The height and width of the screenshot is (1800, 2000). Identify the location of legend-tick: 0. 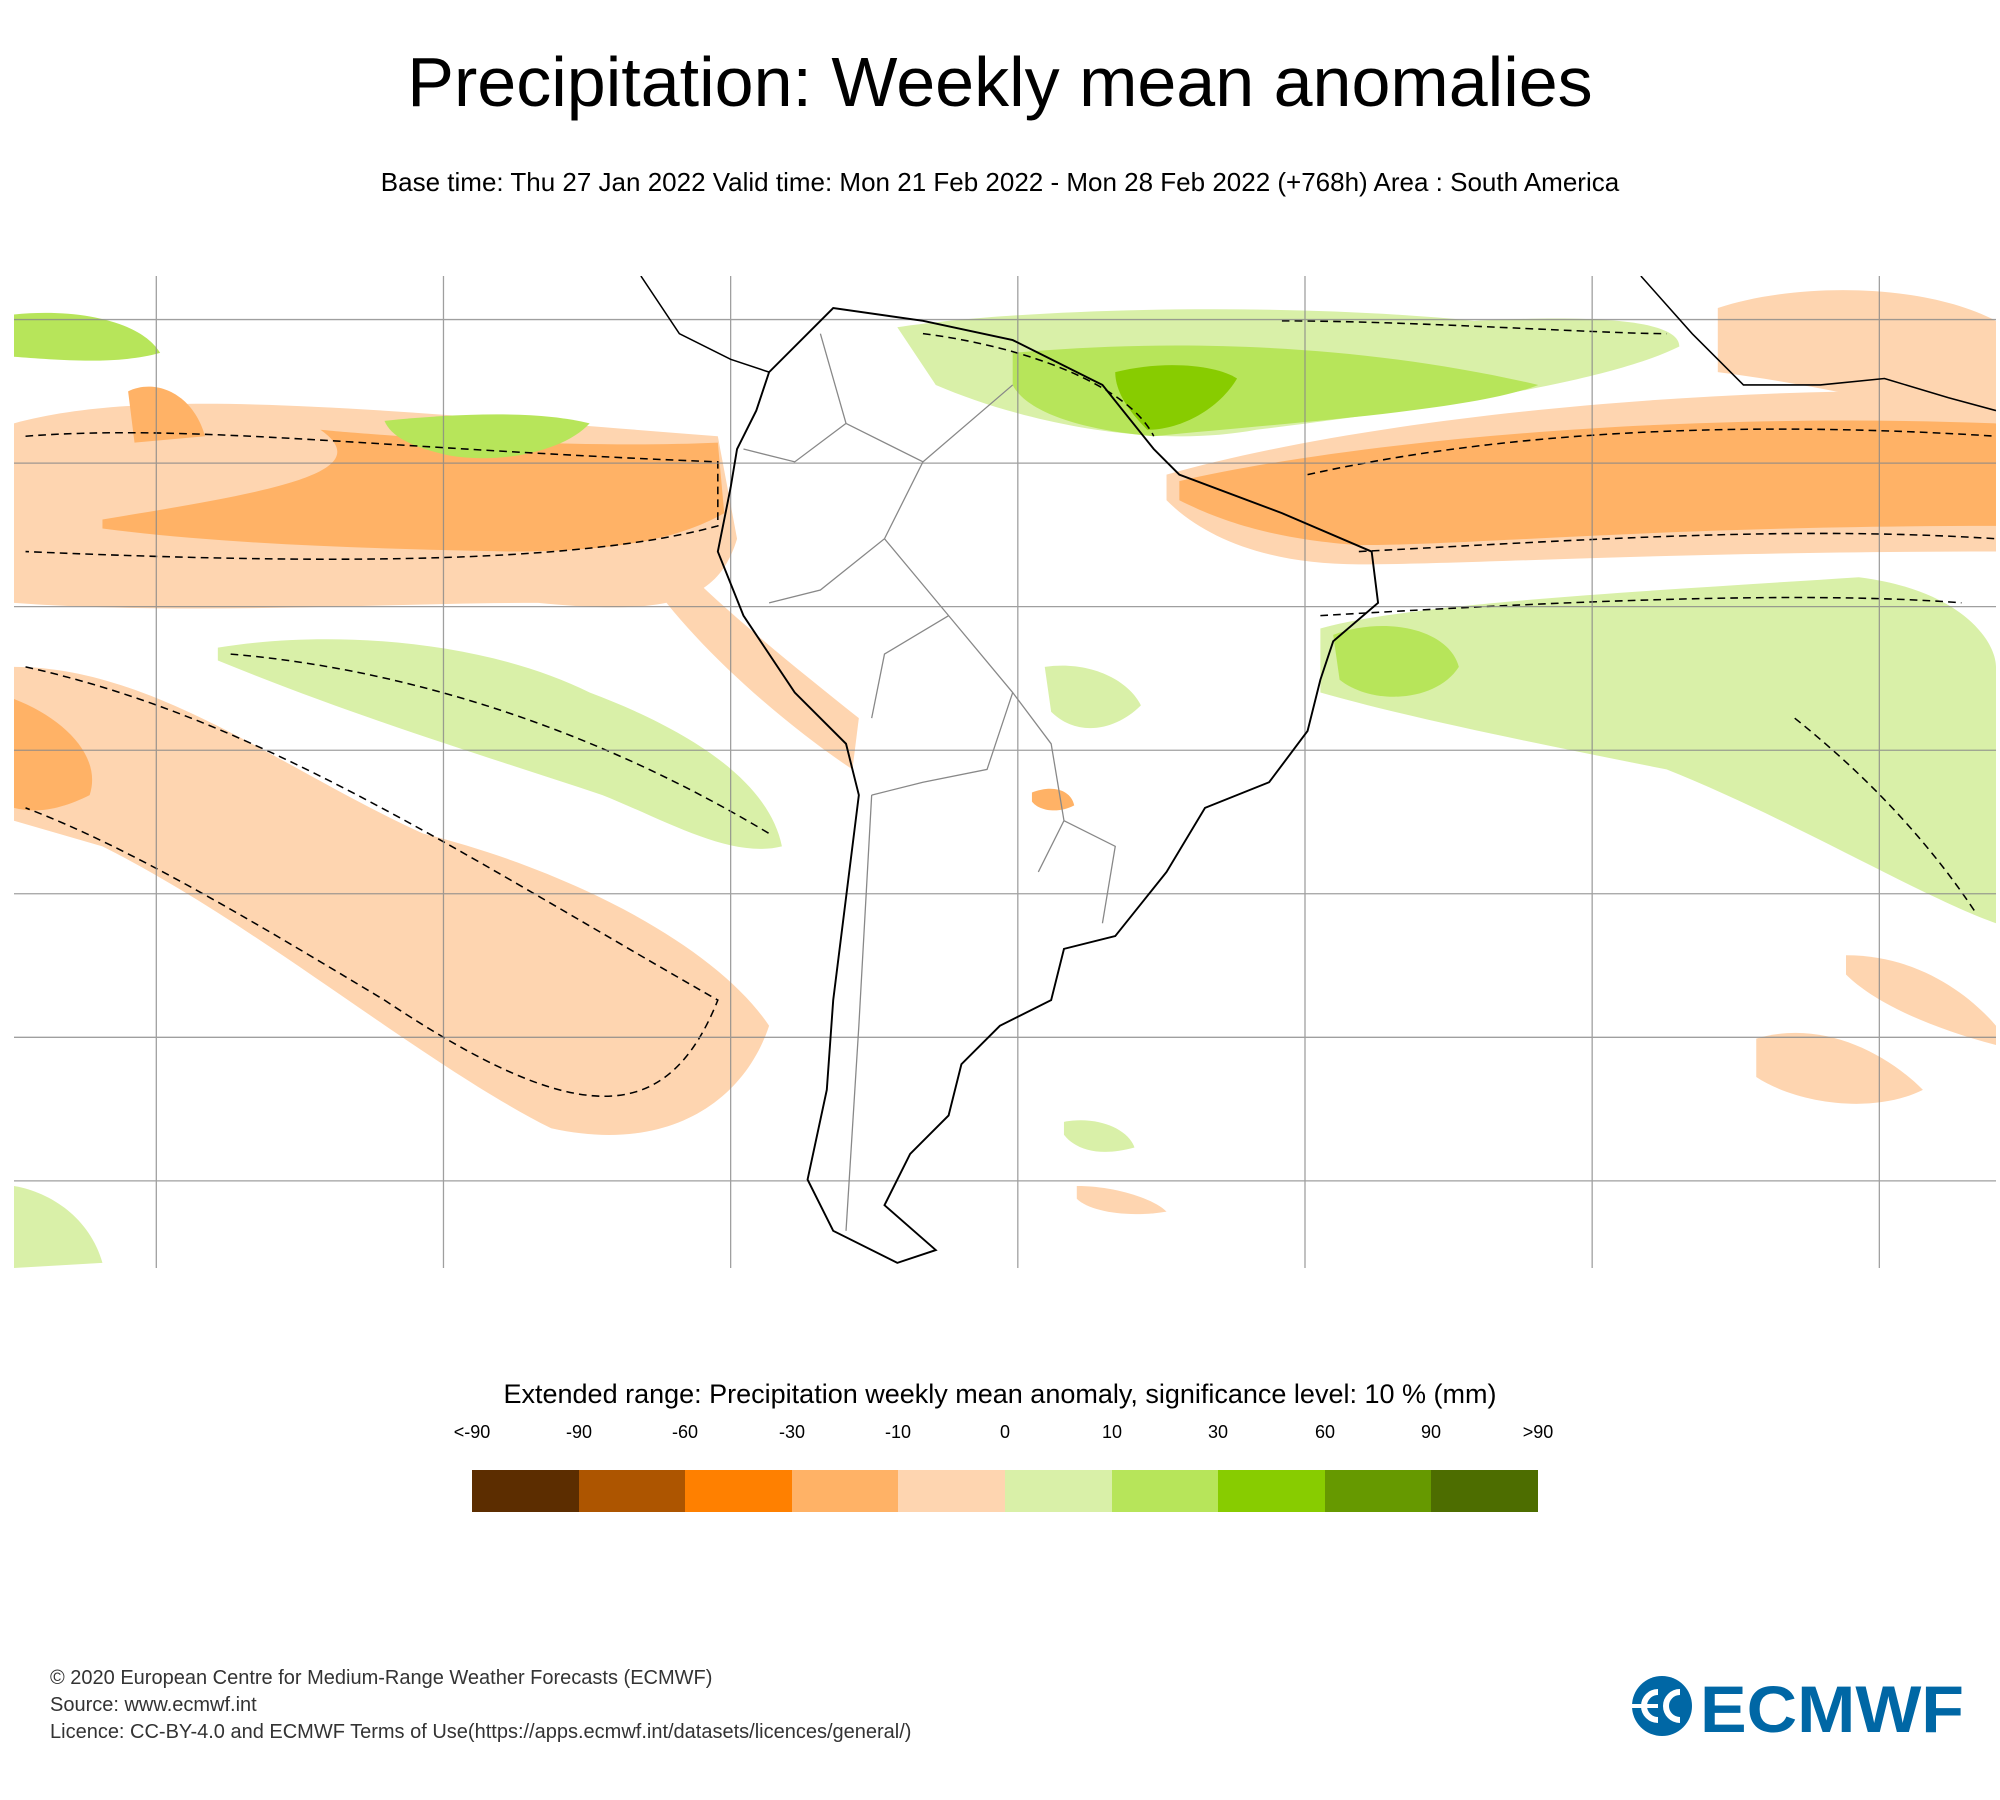
(1005, 1432).